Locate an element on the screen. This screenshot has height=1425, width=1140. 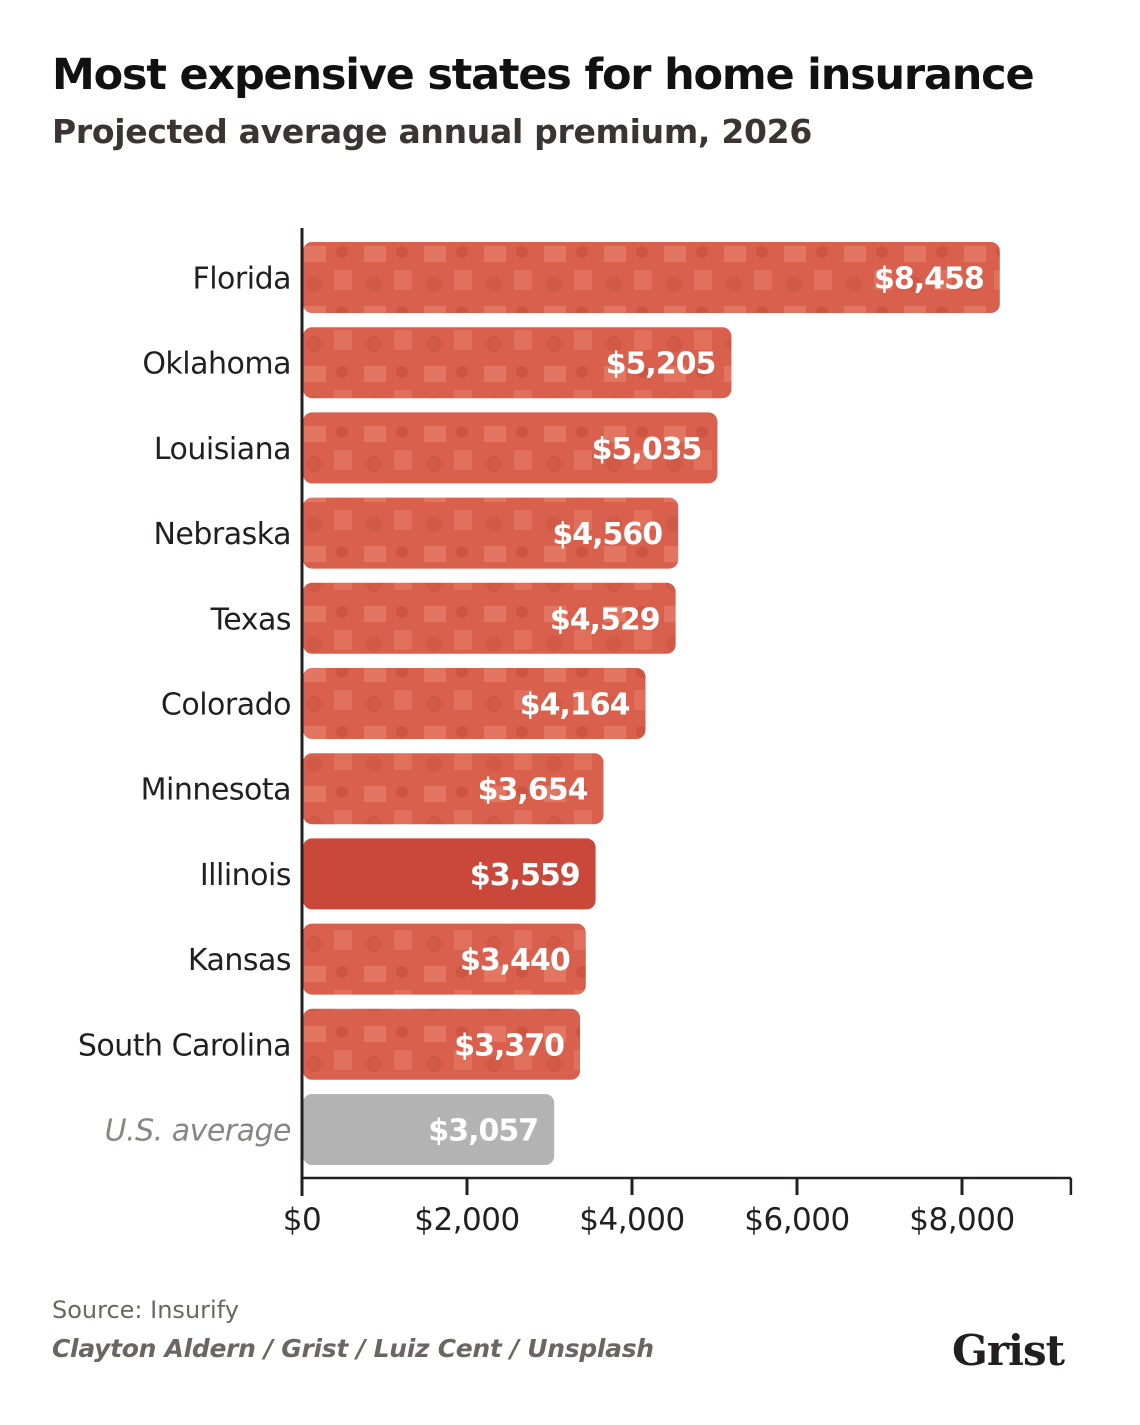
category-label: U.S. average is located at coordinates (198, 1131).